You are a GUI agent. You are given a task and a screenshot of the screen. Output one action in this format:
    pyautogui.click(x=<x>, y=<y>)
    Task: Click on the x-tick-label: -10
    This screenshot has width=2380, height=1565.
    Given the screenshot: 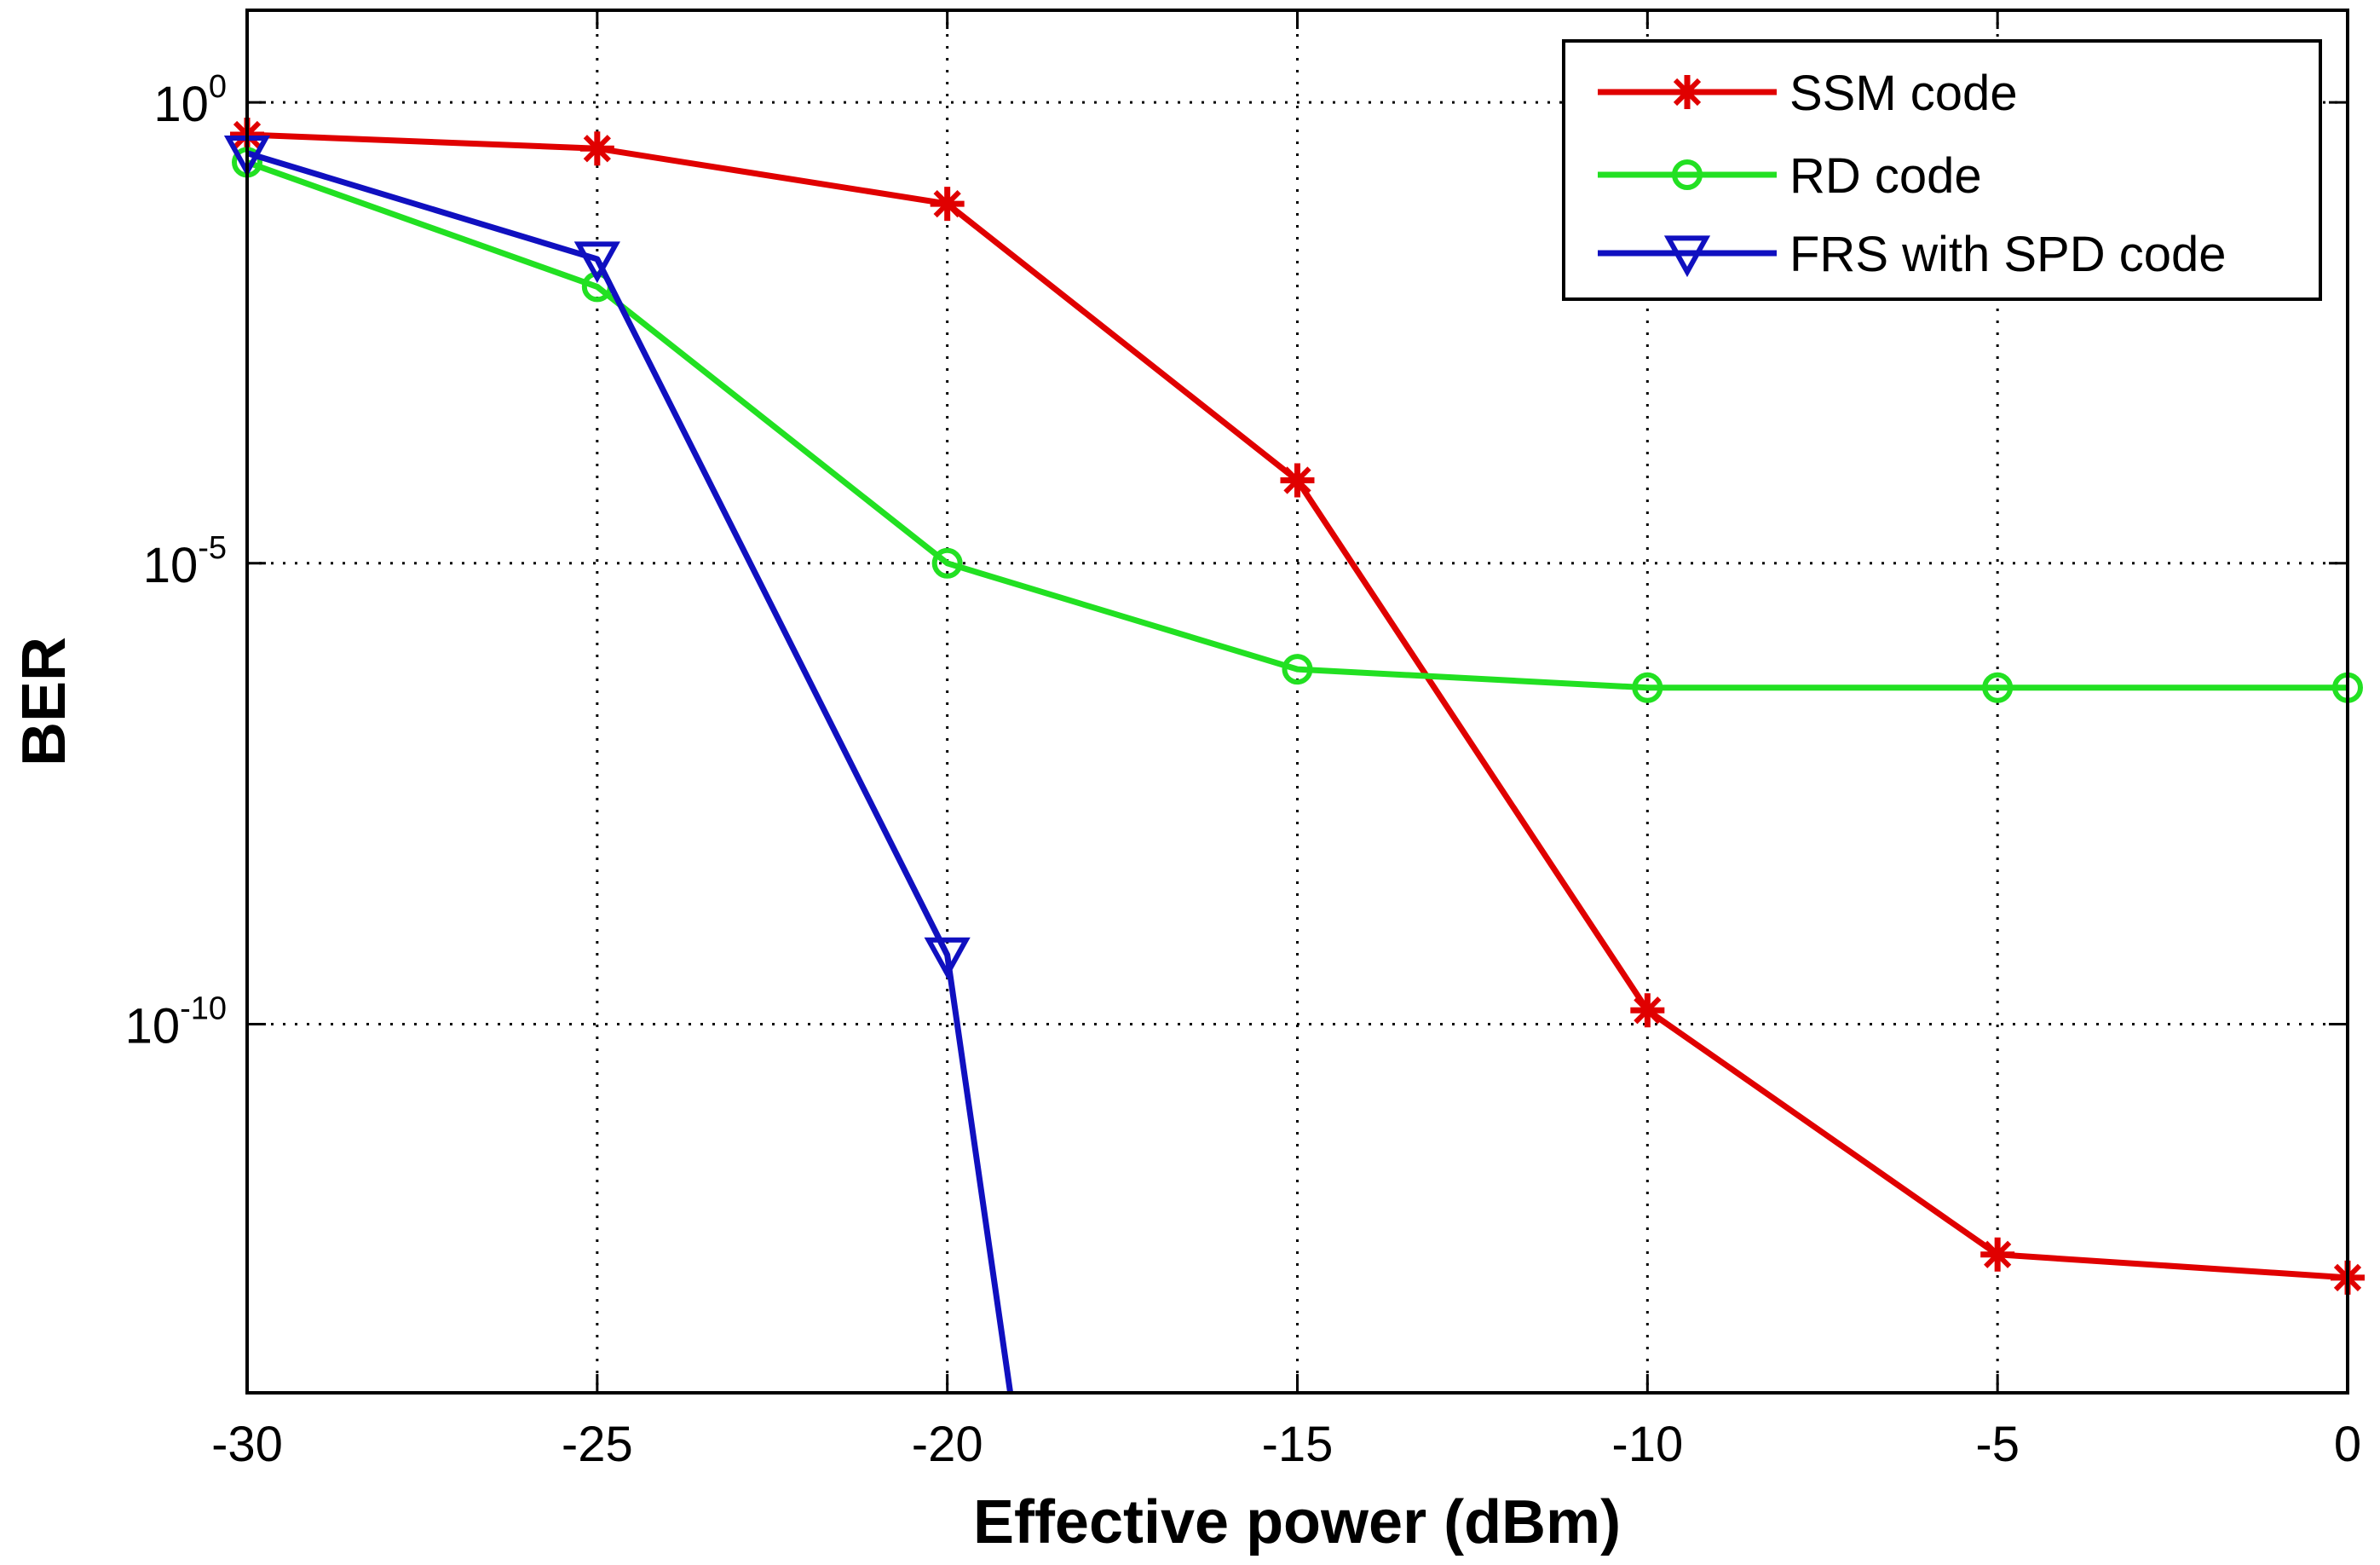 What is the action you would take?
    pyautogui.click(x=1647, y=1444)
    